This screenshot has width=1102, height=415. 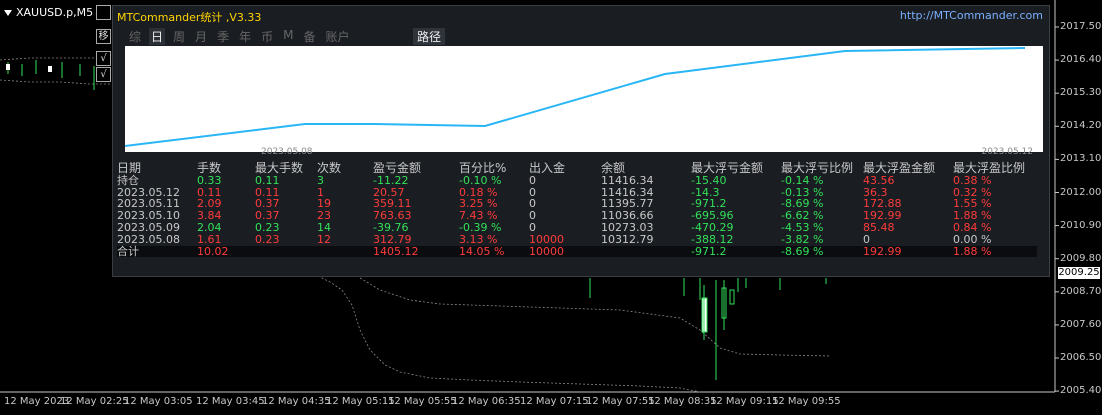 I want to click on cell: 1, so click(x=320, y=192).